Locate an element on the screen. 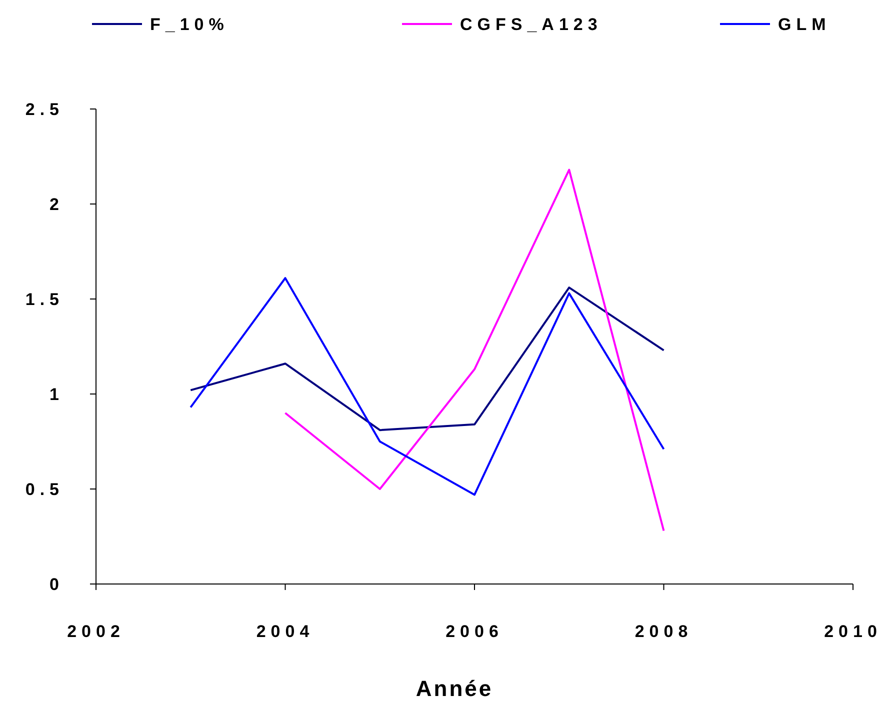 This screenshot has height=708, width=891. y-tick-label: 2 is located at coordinates (57, 204).